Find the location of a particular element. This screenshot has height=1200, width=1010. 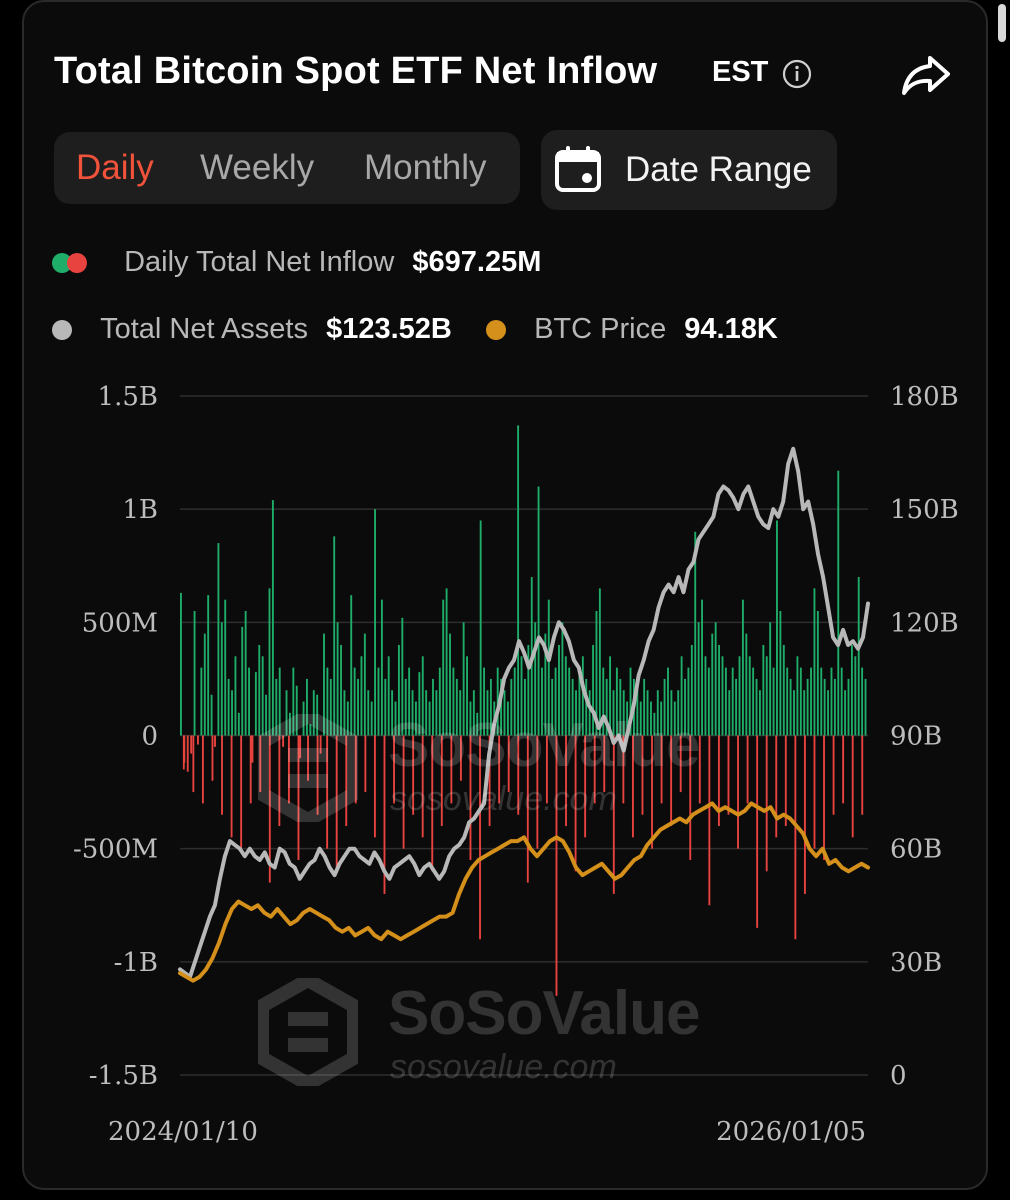

y-right-tick-label: 150B is located at coordinates (924, 510).